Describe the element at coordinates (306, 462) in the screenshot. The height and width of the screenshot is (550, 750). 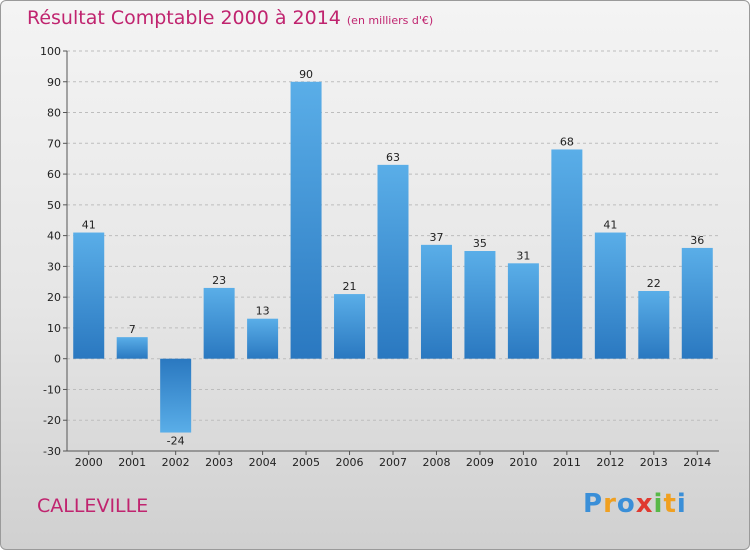
I see `x-tick-label: 2005` at that location.